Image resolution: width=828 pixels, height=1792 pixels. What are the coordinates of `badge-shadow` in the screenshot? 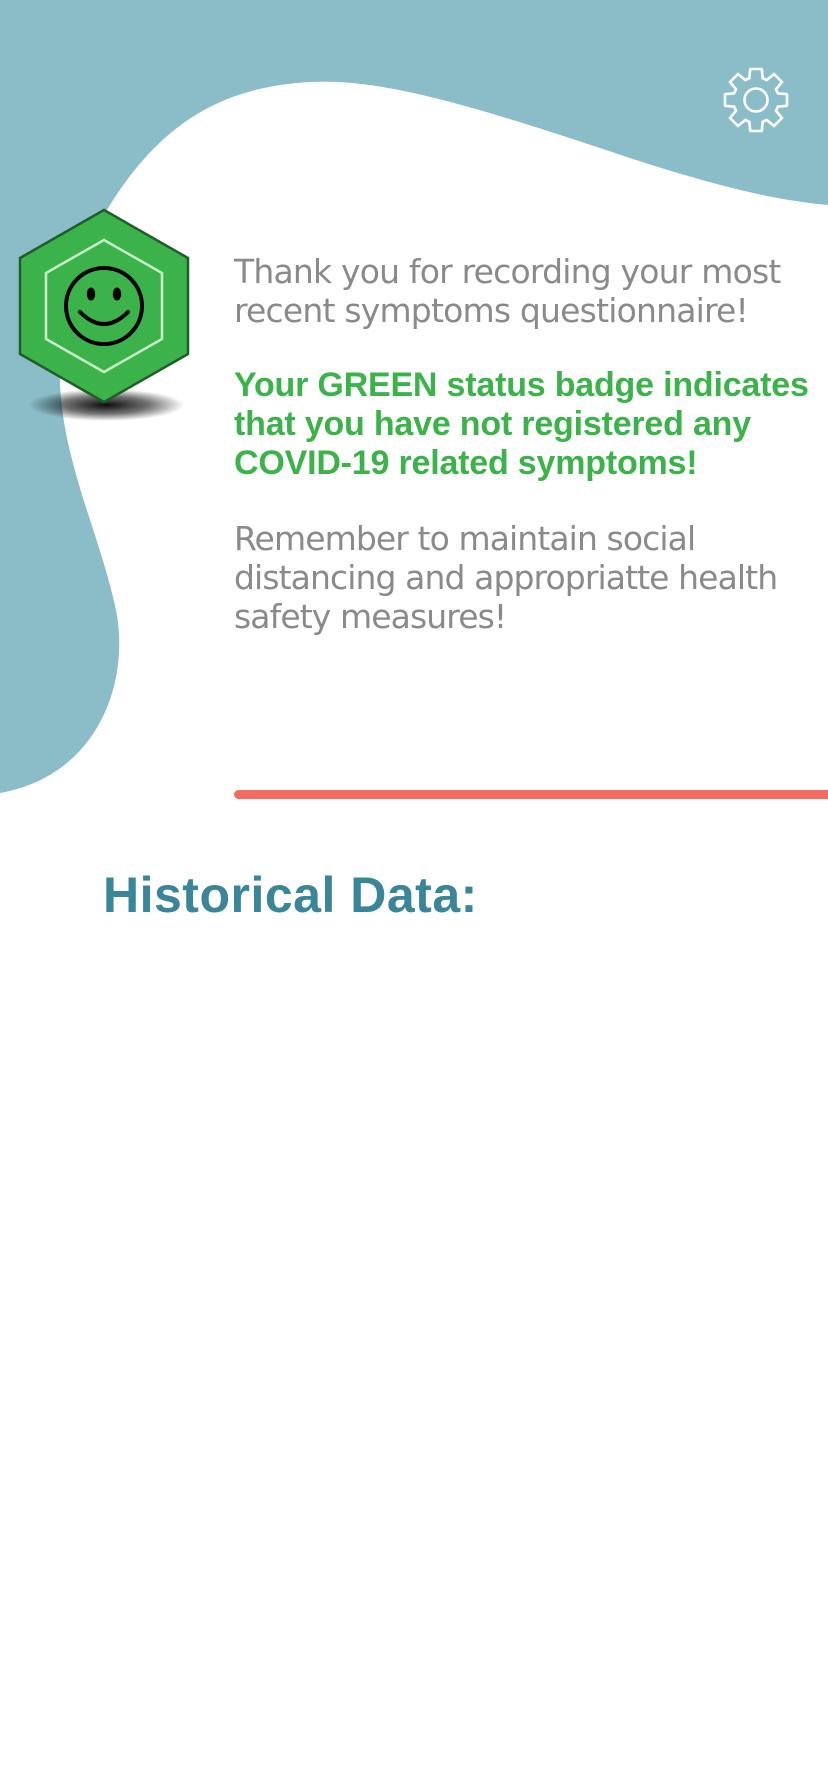 It's located at (106, 405).